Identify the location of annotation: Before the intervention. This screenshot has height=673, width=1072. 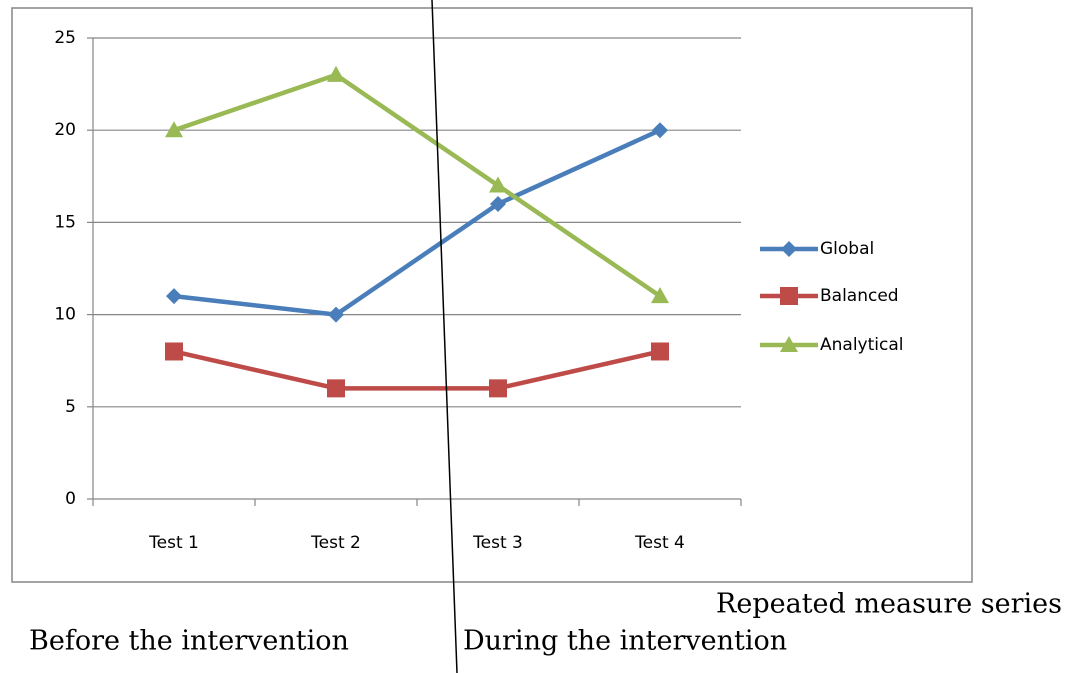
(189, 641).